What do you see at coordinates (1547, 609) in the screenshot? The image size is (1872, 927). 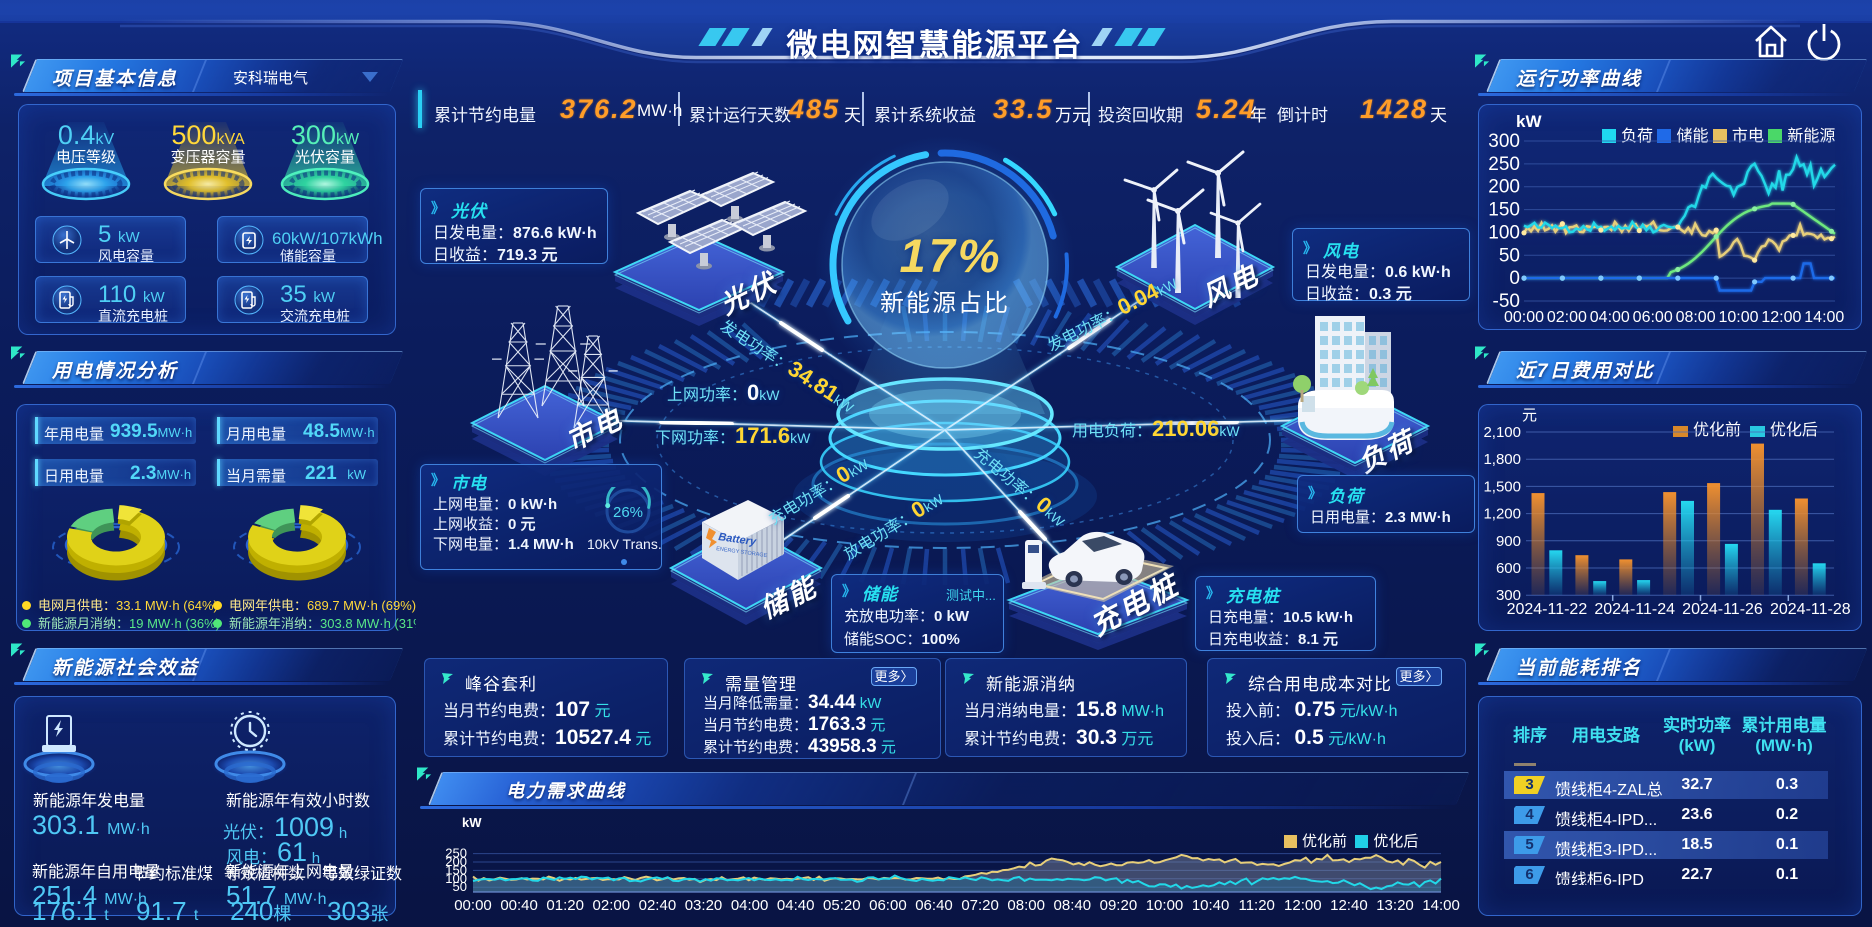 I see `svg-text: 2024-11-22` at bounding box center [1547, 609].